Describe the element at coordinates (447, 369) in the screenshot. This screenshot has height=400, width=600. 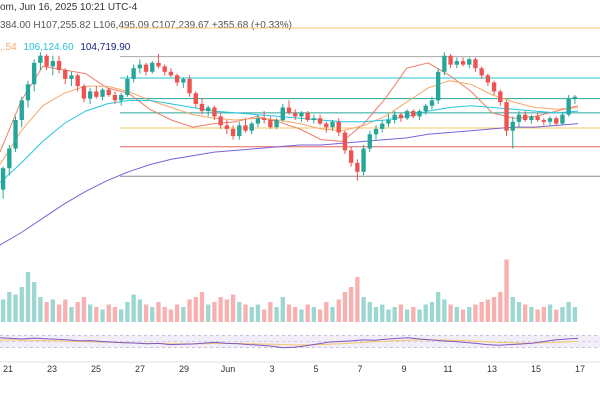
I see `x-tick-label: 11` at that location.